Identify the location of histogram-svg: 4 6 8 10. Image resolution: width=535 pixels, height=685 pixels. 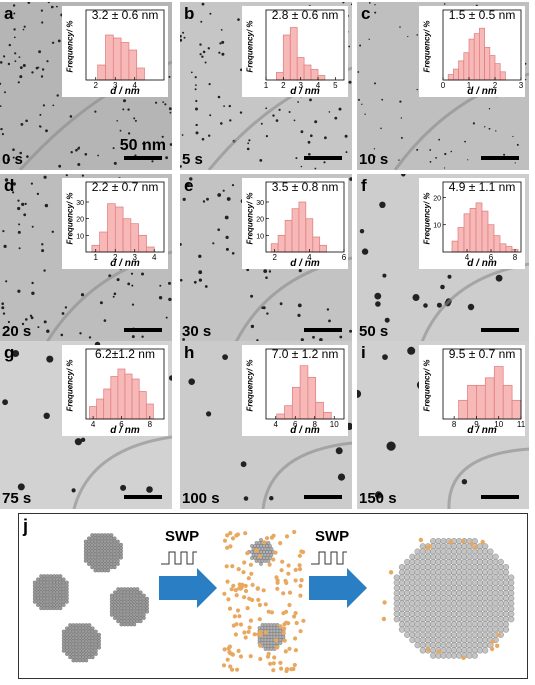
(305, 388).